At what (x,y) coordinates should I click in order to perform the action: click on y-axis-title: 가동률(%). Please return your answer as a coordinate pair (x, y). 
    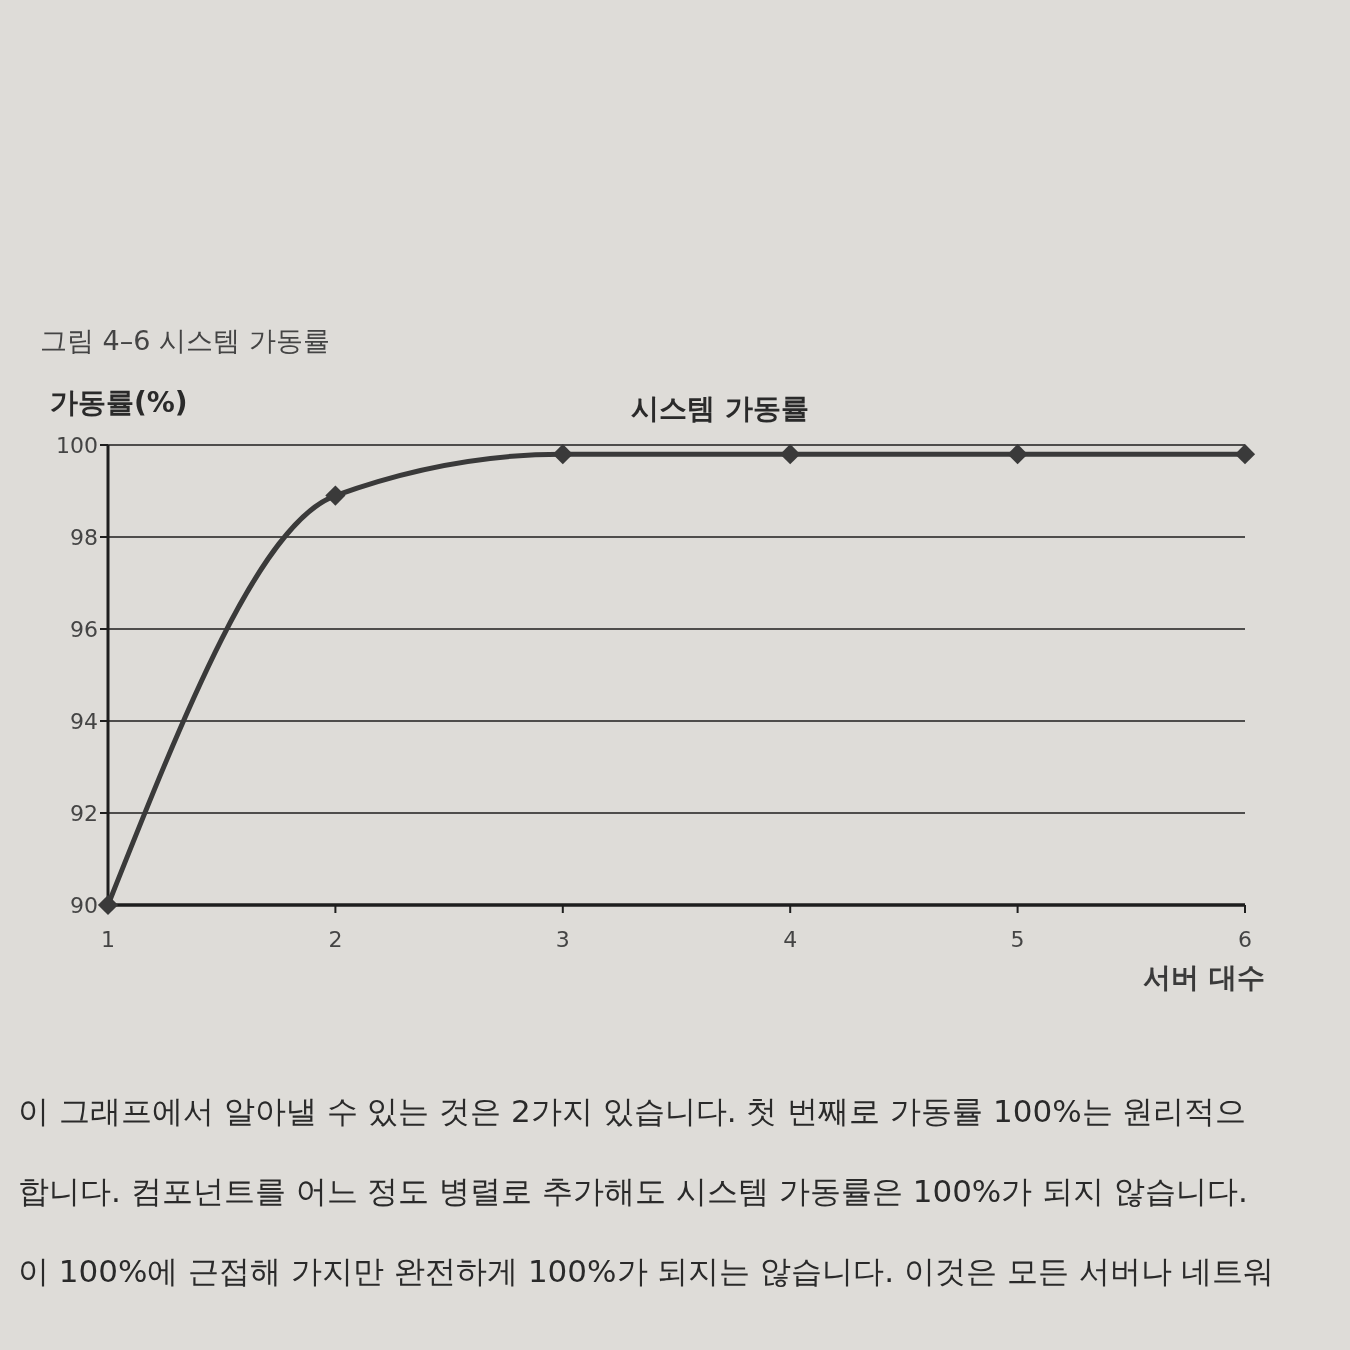
    Looking at the image, I should click on (119, 402).